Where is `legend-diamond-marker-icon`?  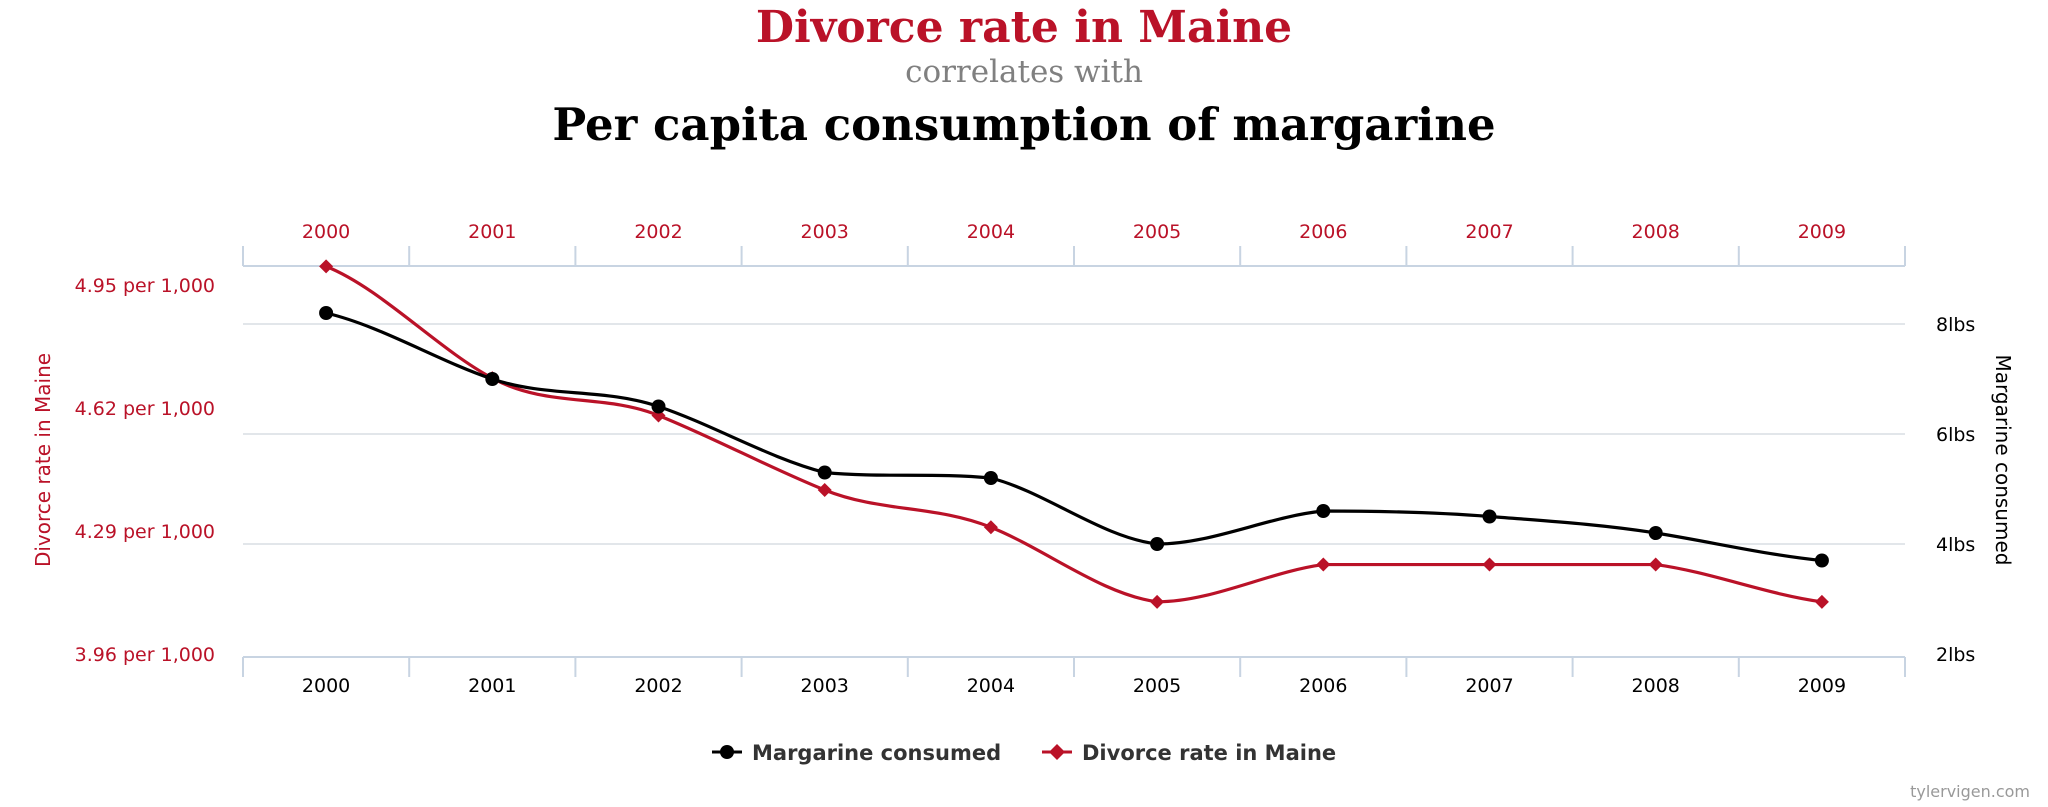 legend-diamond-marker-icon is located at coordinates (1057, 752).